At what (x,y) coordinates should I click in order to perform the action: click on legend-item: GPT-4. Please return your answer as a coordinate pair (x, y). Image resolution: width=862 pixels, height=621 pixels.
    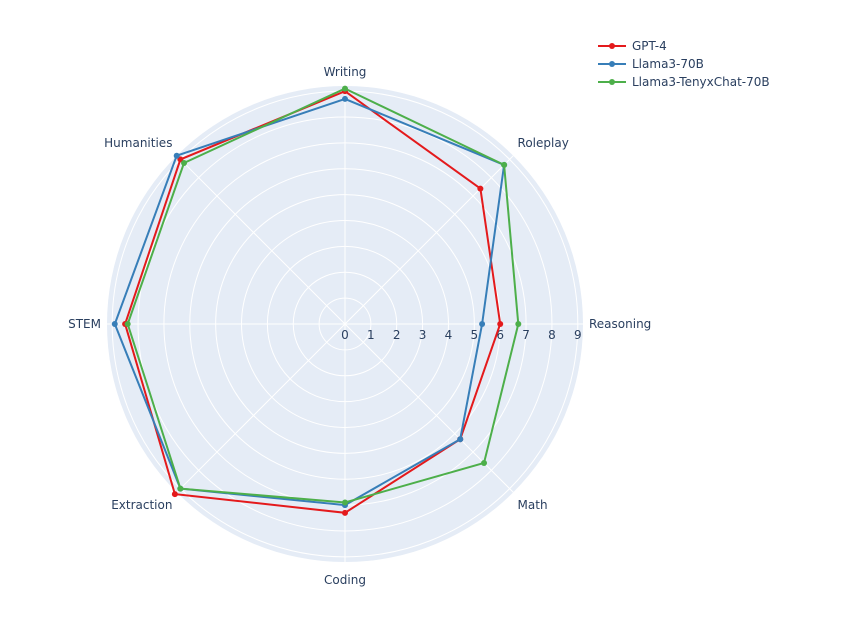
    Looking at the image, I should click on (632, 46).